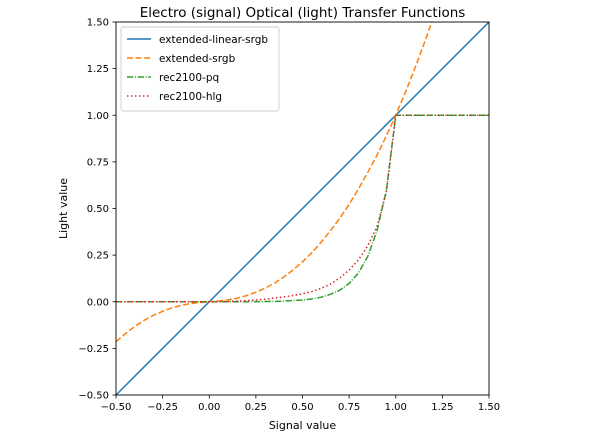 The image size is (600, 442). I want to click on y-tick-label: 1.50, so click(98, 23).